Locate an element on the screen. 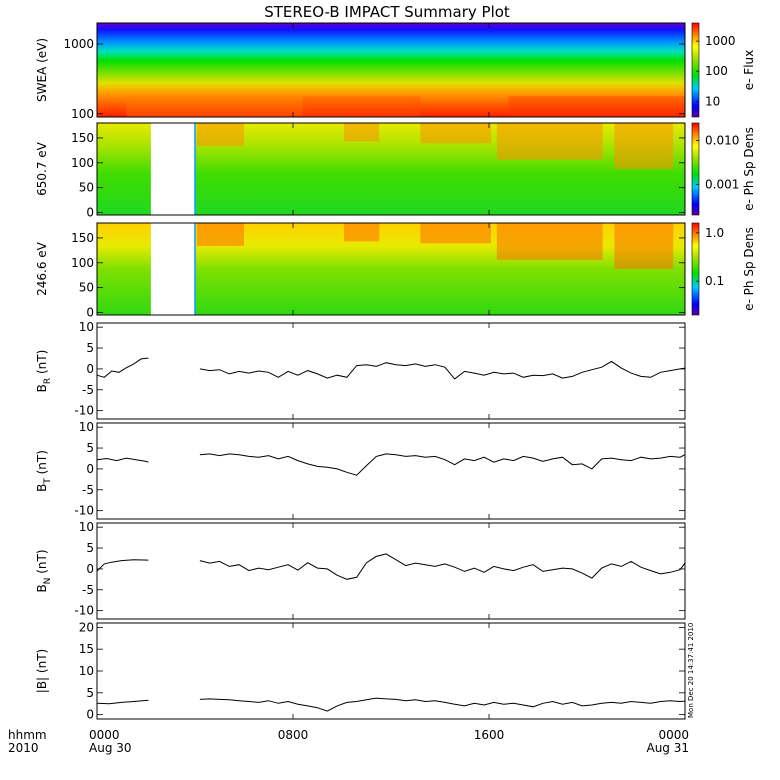 The image size is (780, 780). y-axis-label: BT (nT) is located at coordinates (44, 471).